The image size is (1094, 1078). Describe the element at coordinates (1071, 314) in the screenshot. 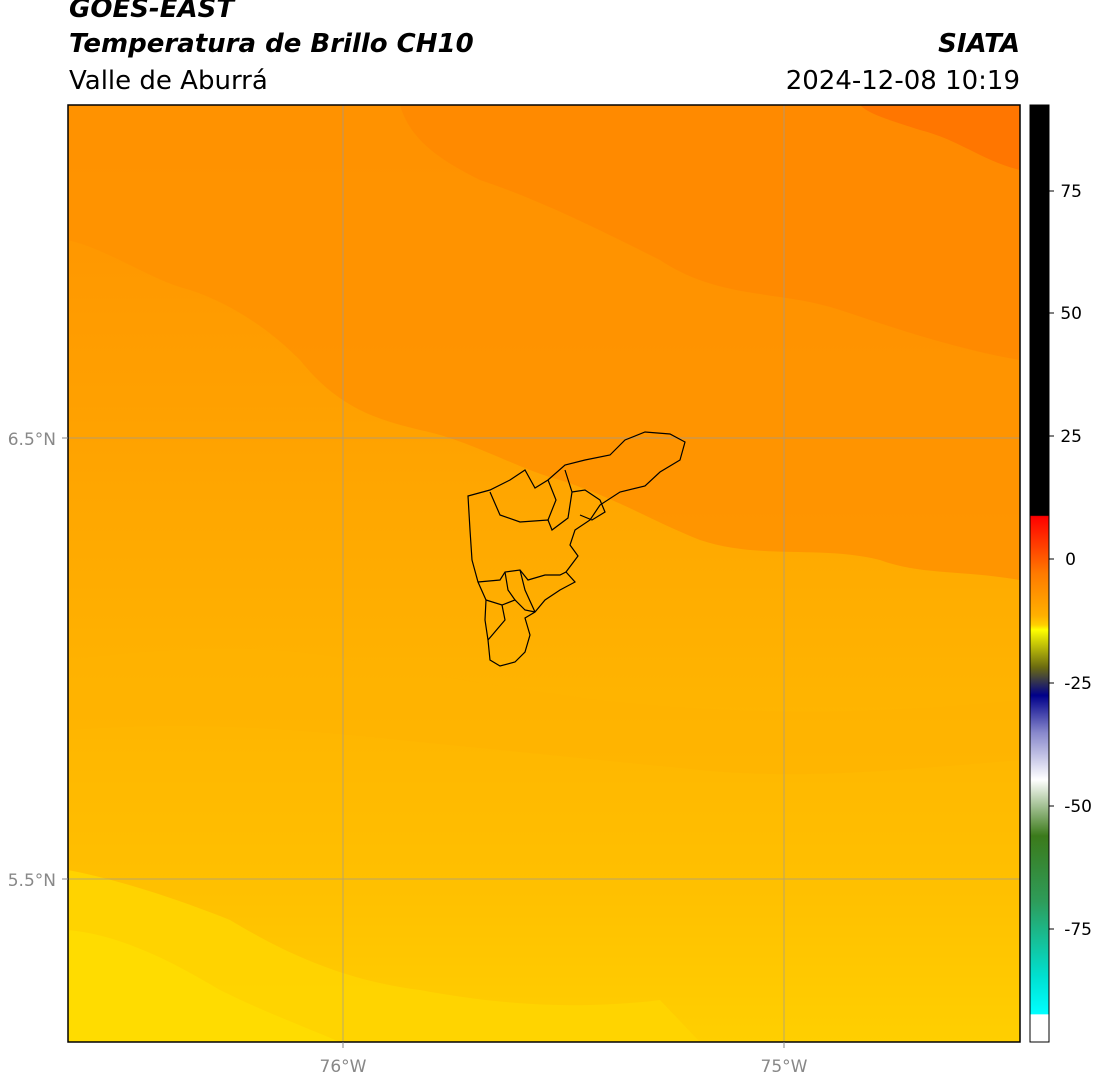

I see `colorbar-label: 50` at that location.